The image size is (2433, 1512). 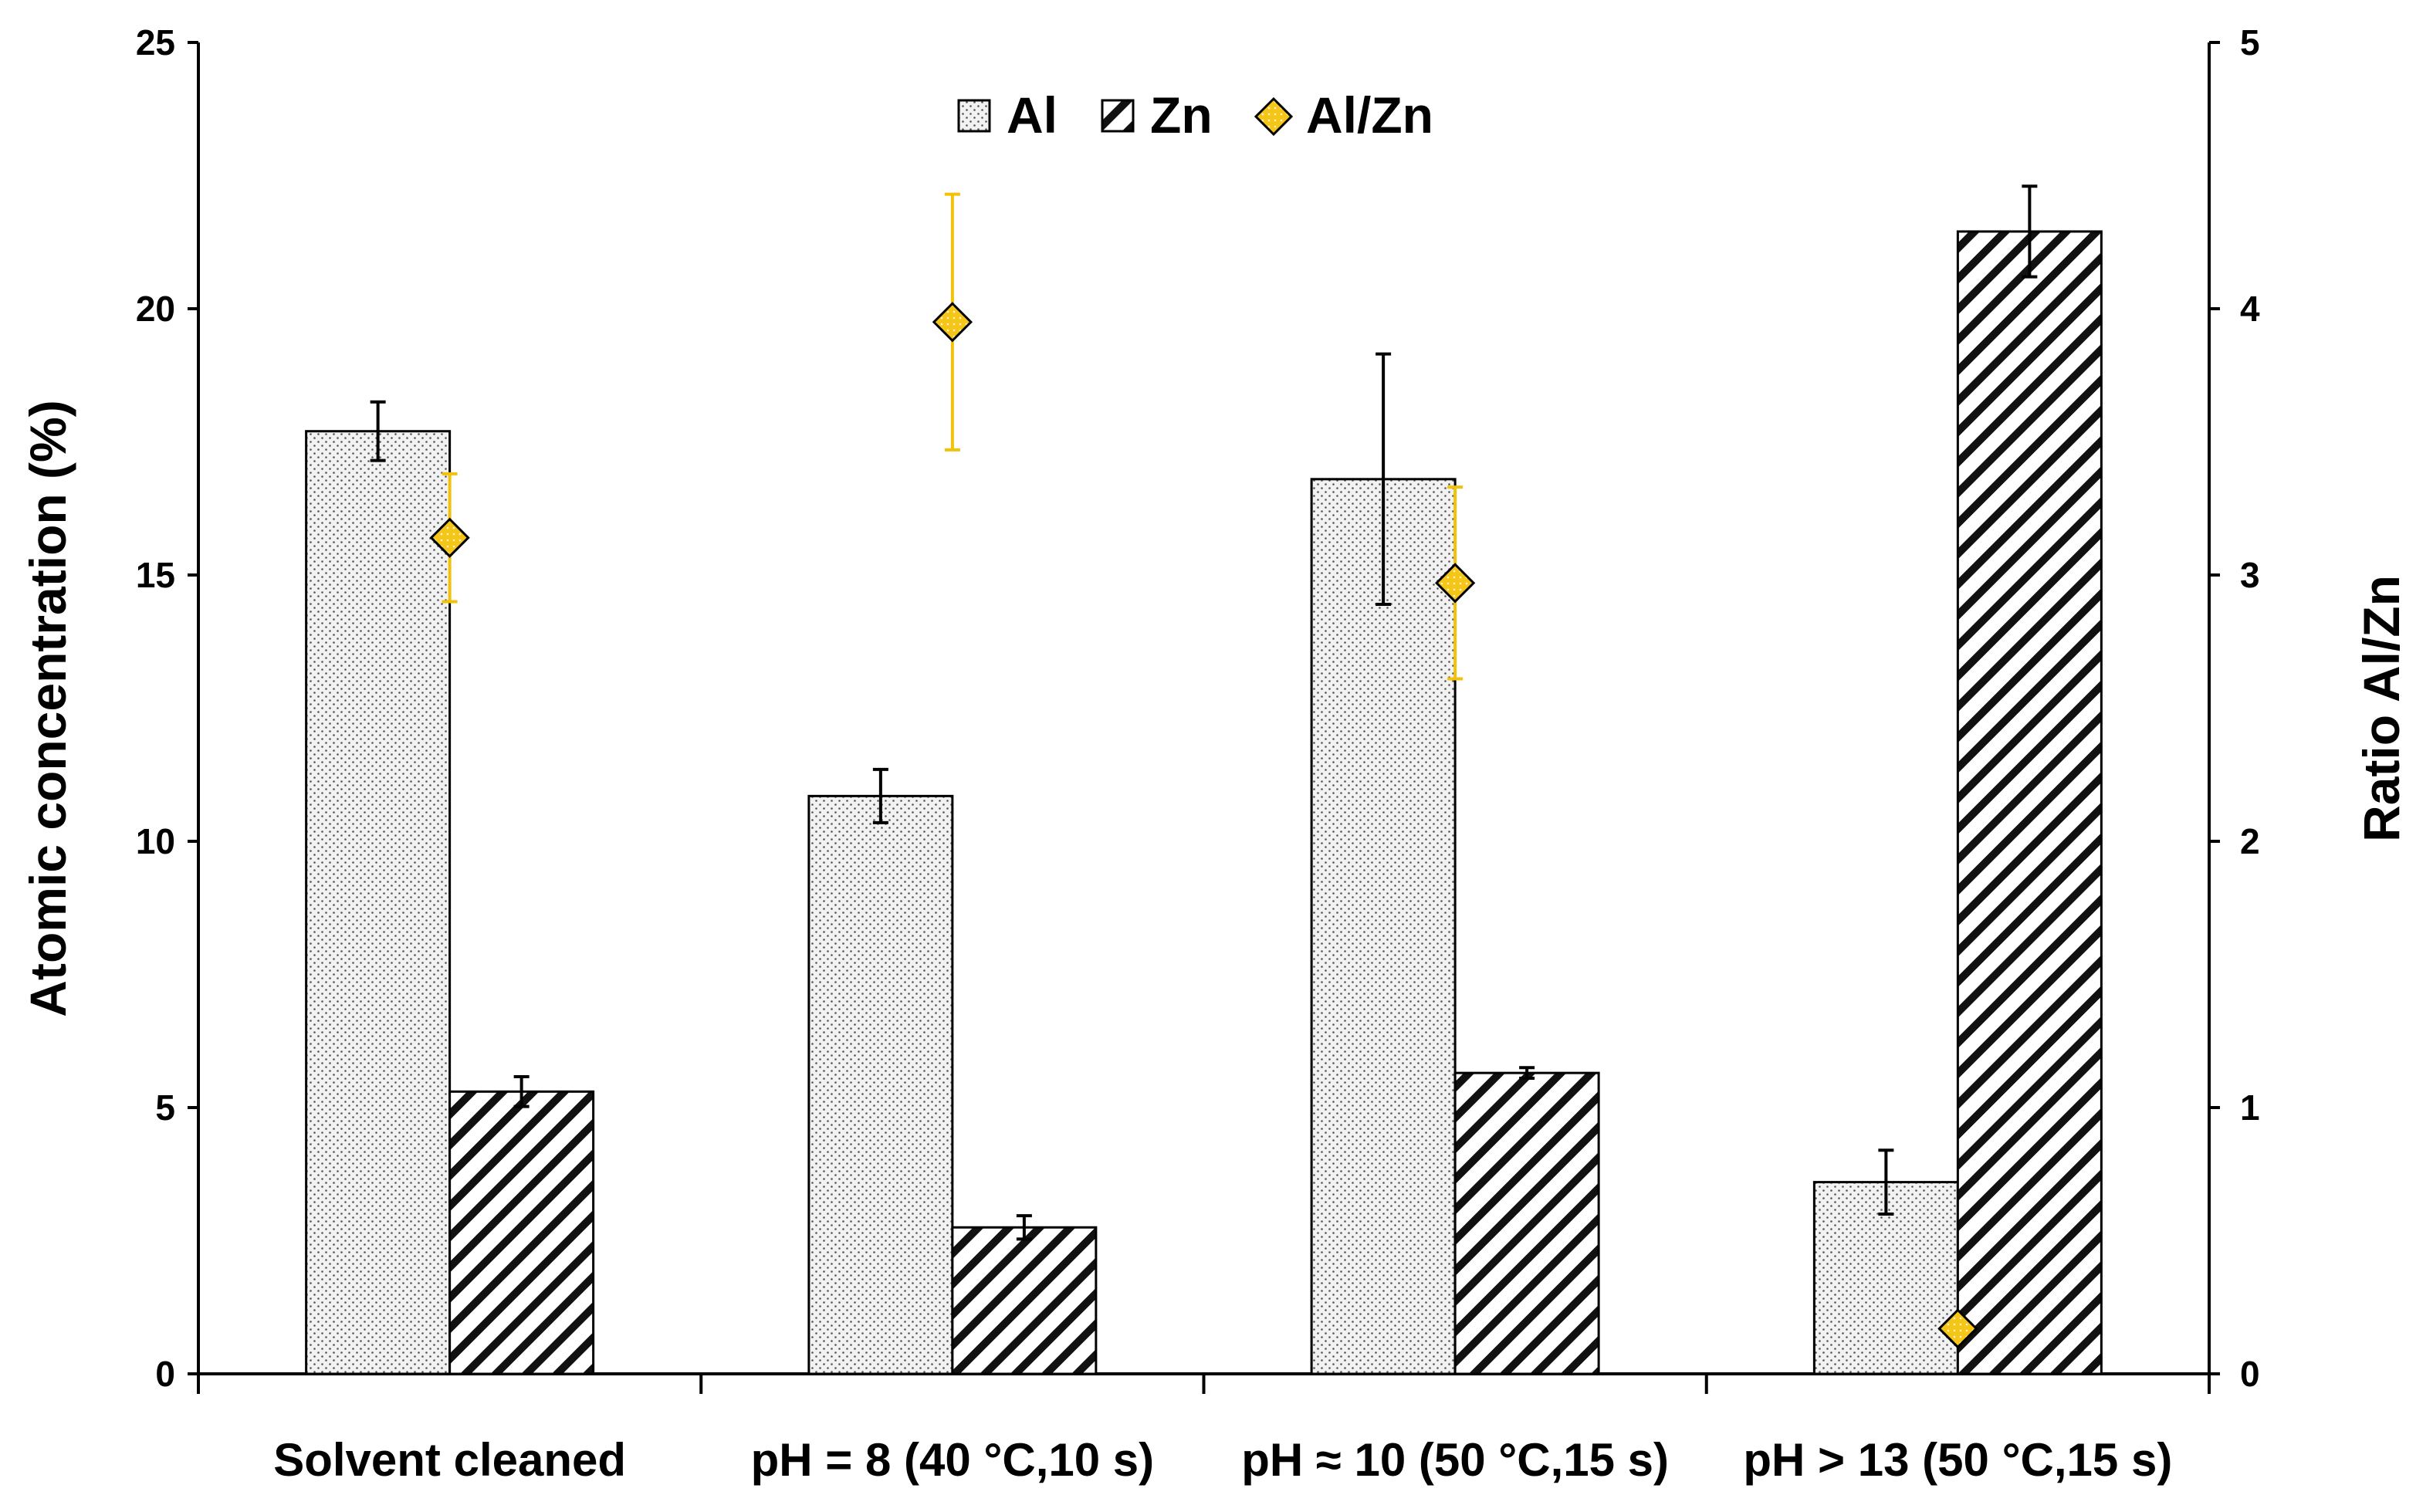 What do you see at coordinates (449, 1460) in the screenshot?
I see `x-category-label: Solvent cleaned` at bounding box center [449, 1460].